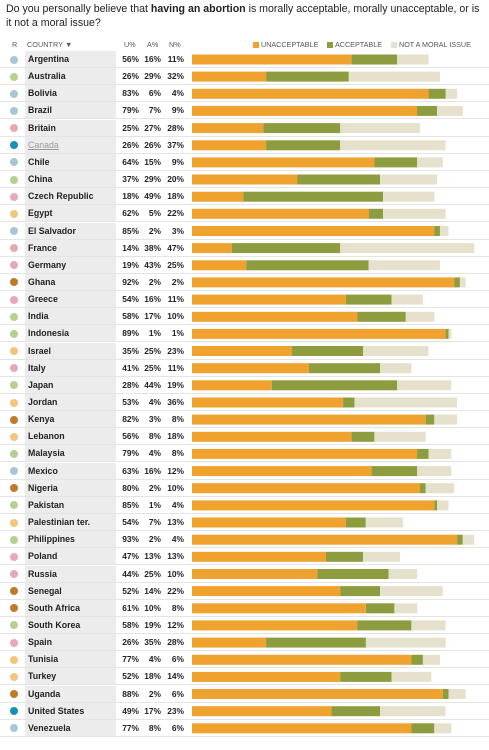 The width and height of the screenshot is (489, 750). What do you see at coordinates (40, 213) in the screenshot?
I see `country-name: Egypt` at bounding box center [40, 213].